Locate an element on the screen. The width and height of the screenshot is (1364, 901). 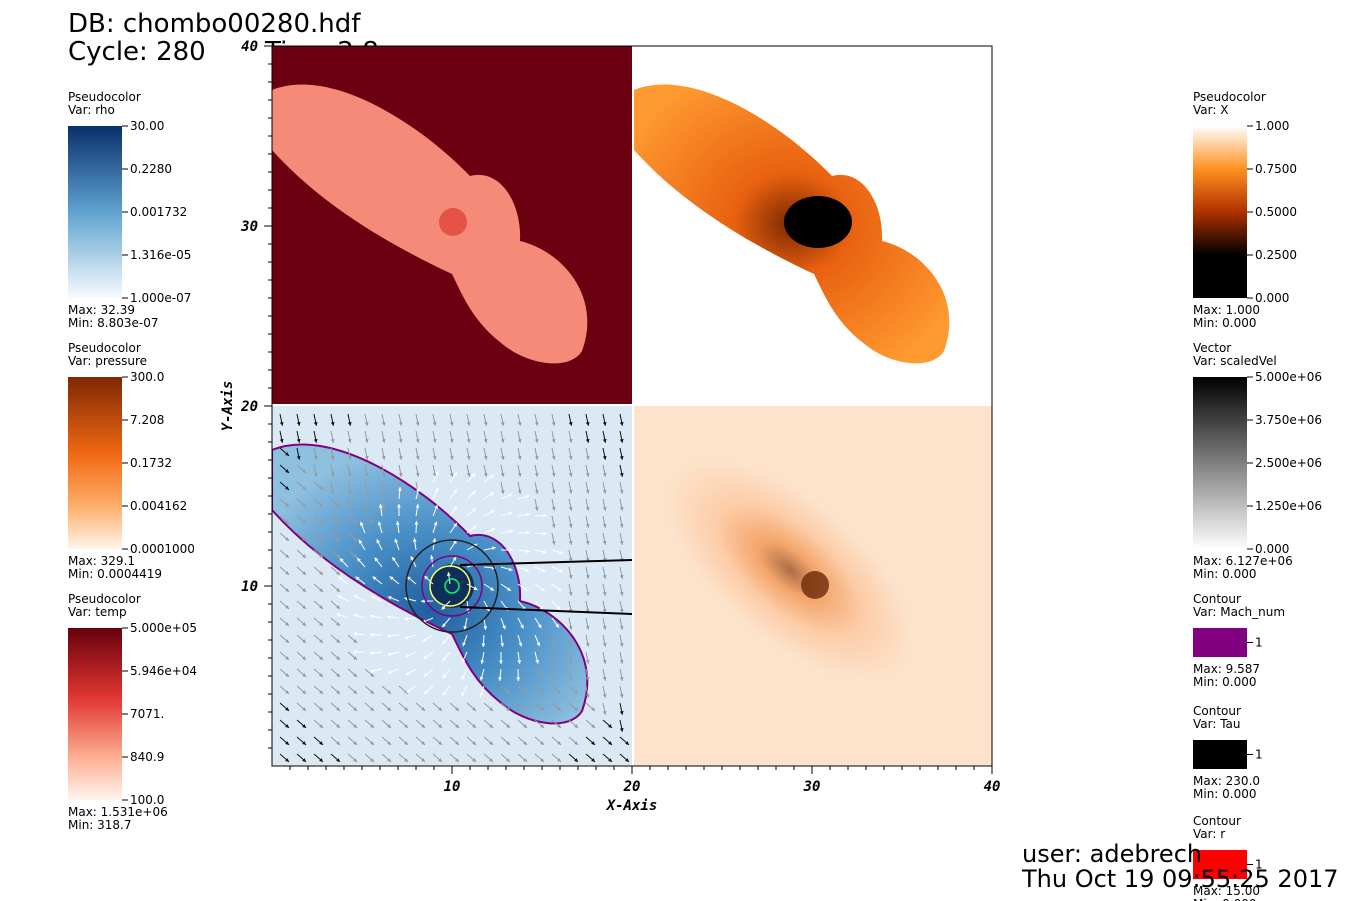
legend-colorbar is located at coordinates (1220, 754).